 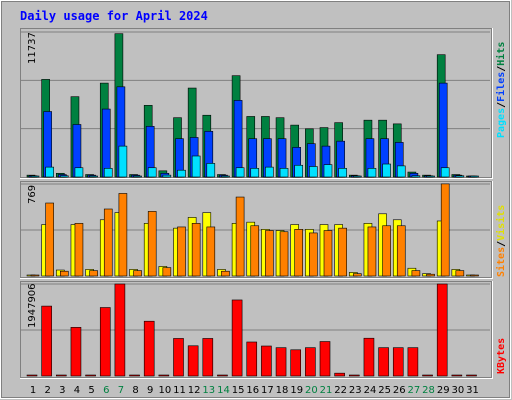 What do you see at coordinates (443, 390) in the screenshot?
I see `x-label-day-29: 29` at bounding box center [443, 390].